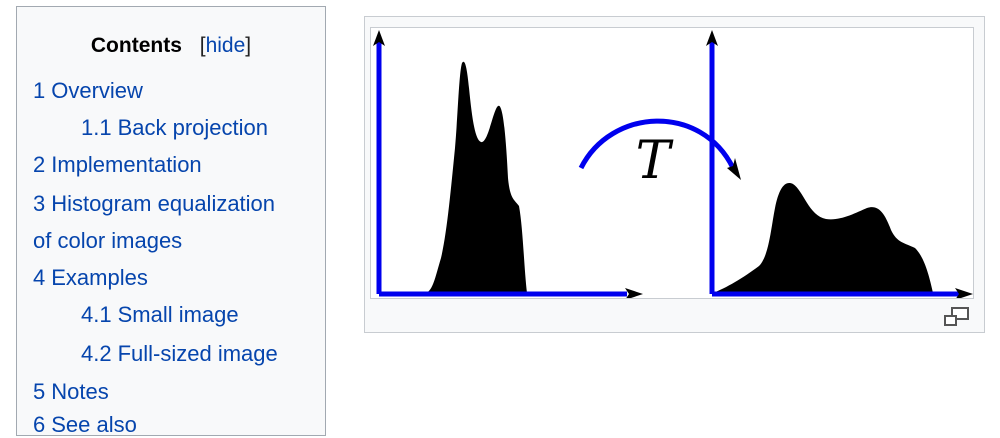  I want to click on toc-item-notes: 5 Notes, so click(71, 392).